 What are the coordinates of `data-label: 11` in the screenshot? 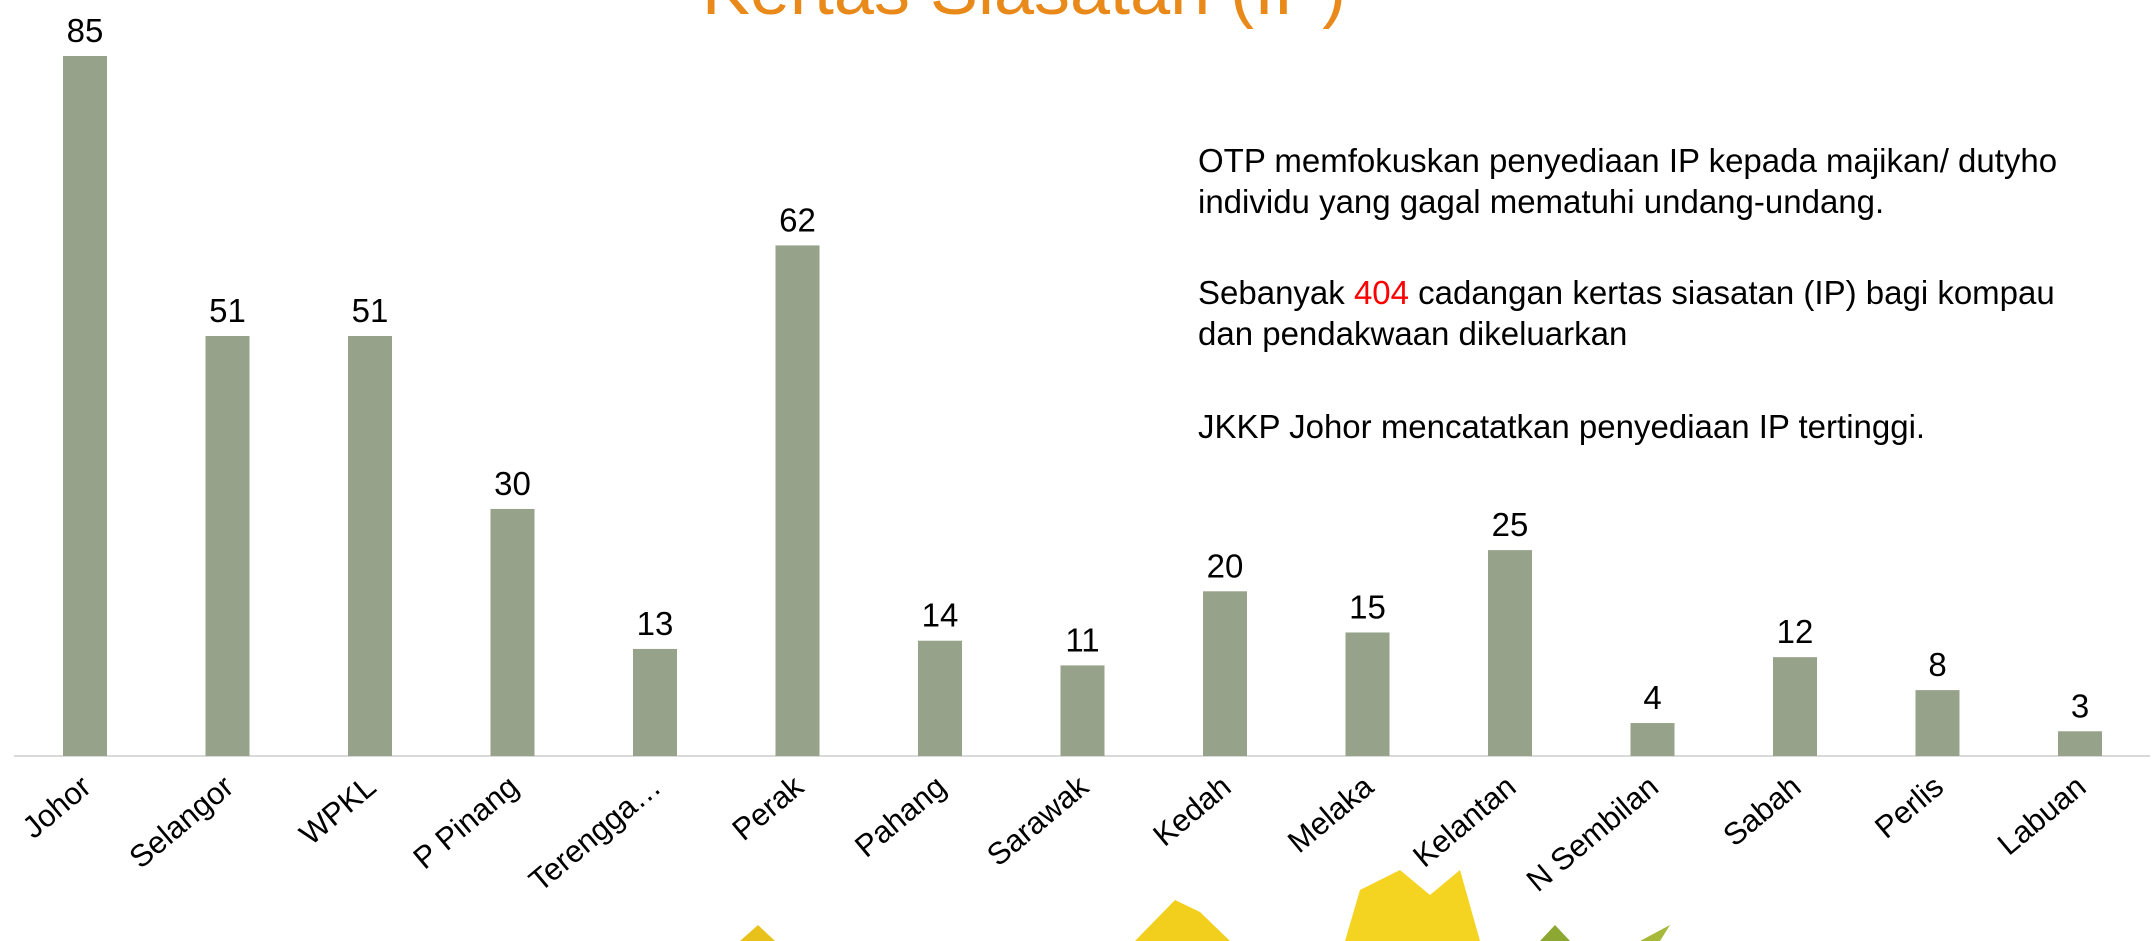 It's located at (1082, 639).